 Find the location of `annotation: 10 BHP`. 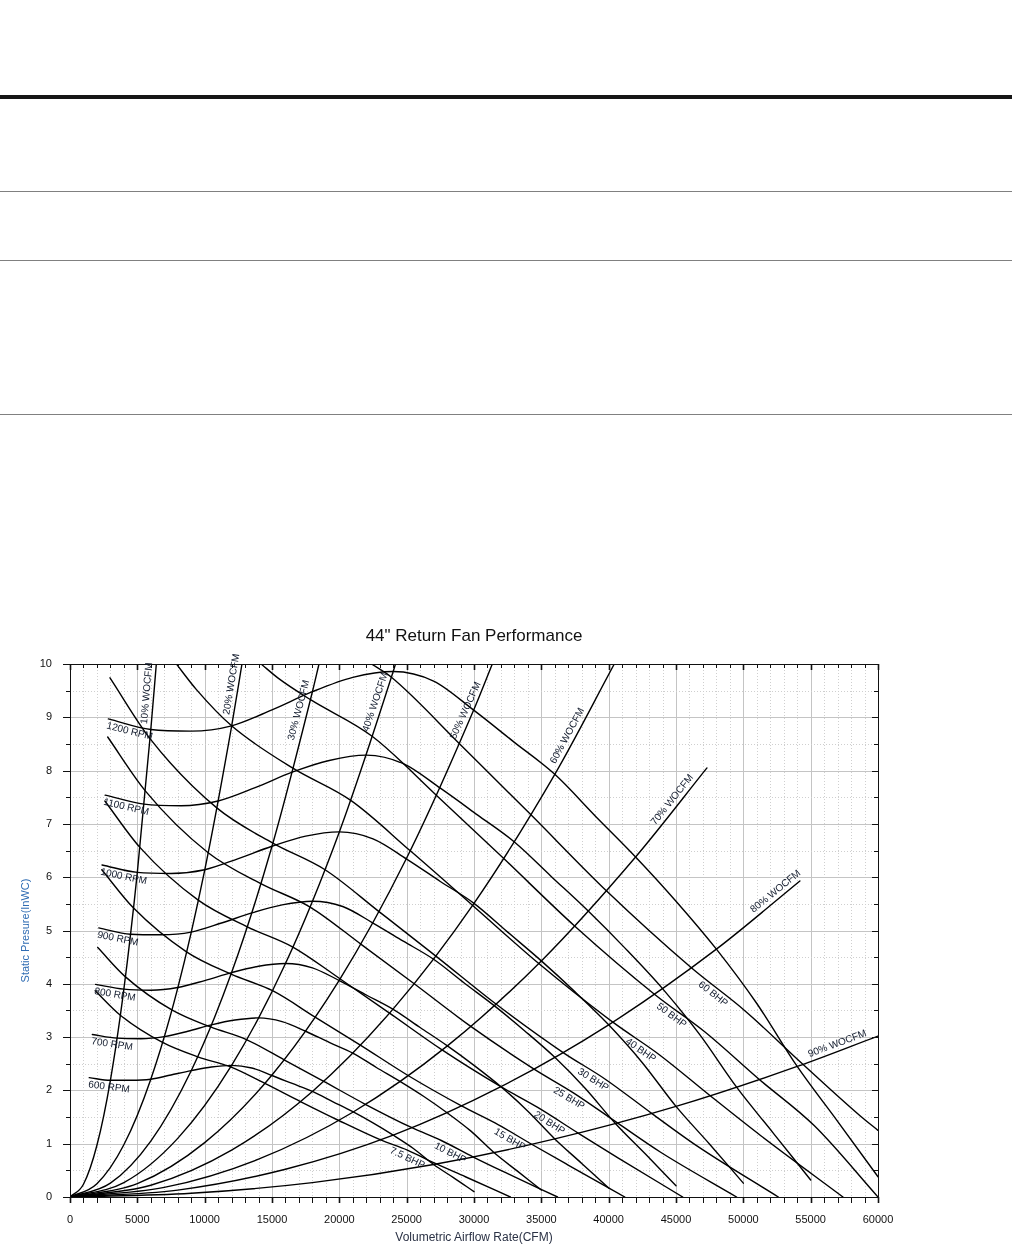

annotation: 10 BHP is located at coordinates (450, 1152).